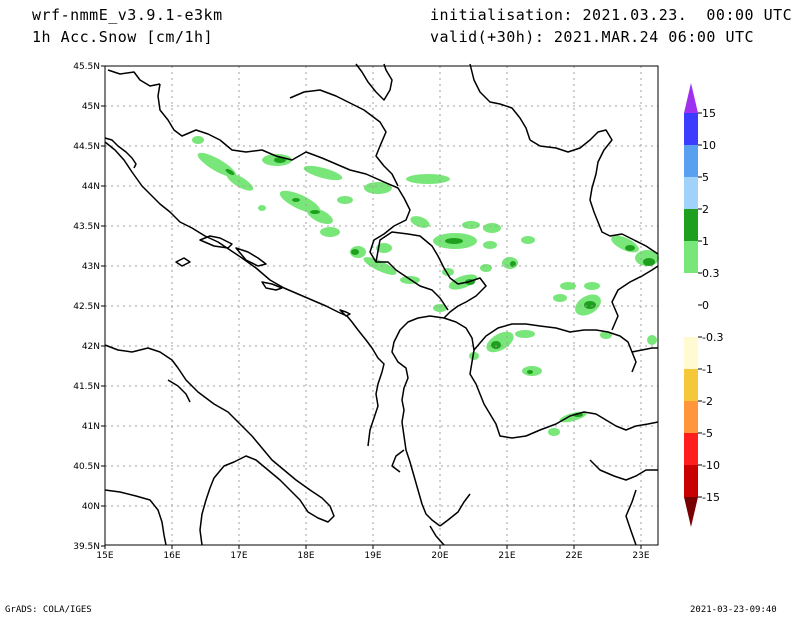  What do you see at coordinates (86, 387) in the screenshot?
I see `lat-label: 41.5N` at bounding box center [86, 387].